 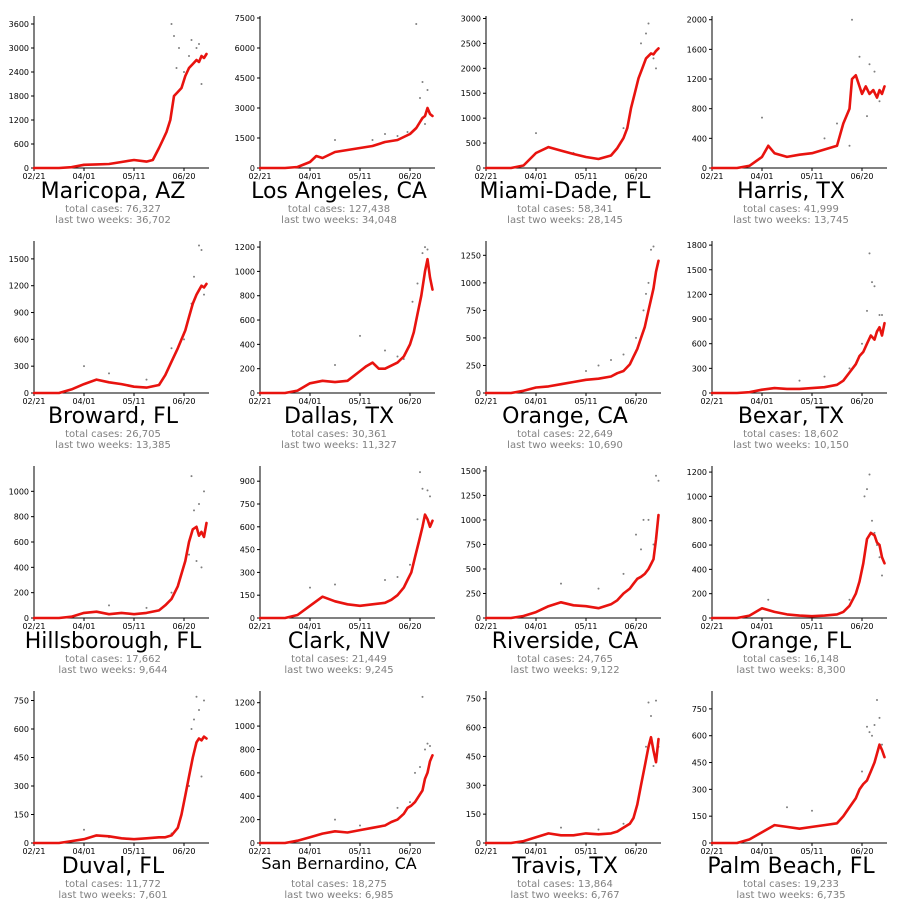 What do you see at coordinates (565, 670) in the screenshot?
I see `last-two-weeks-label: last two weeks: 9,122` at bounding box center [565, 670].